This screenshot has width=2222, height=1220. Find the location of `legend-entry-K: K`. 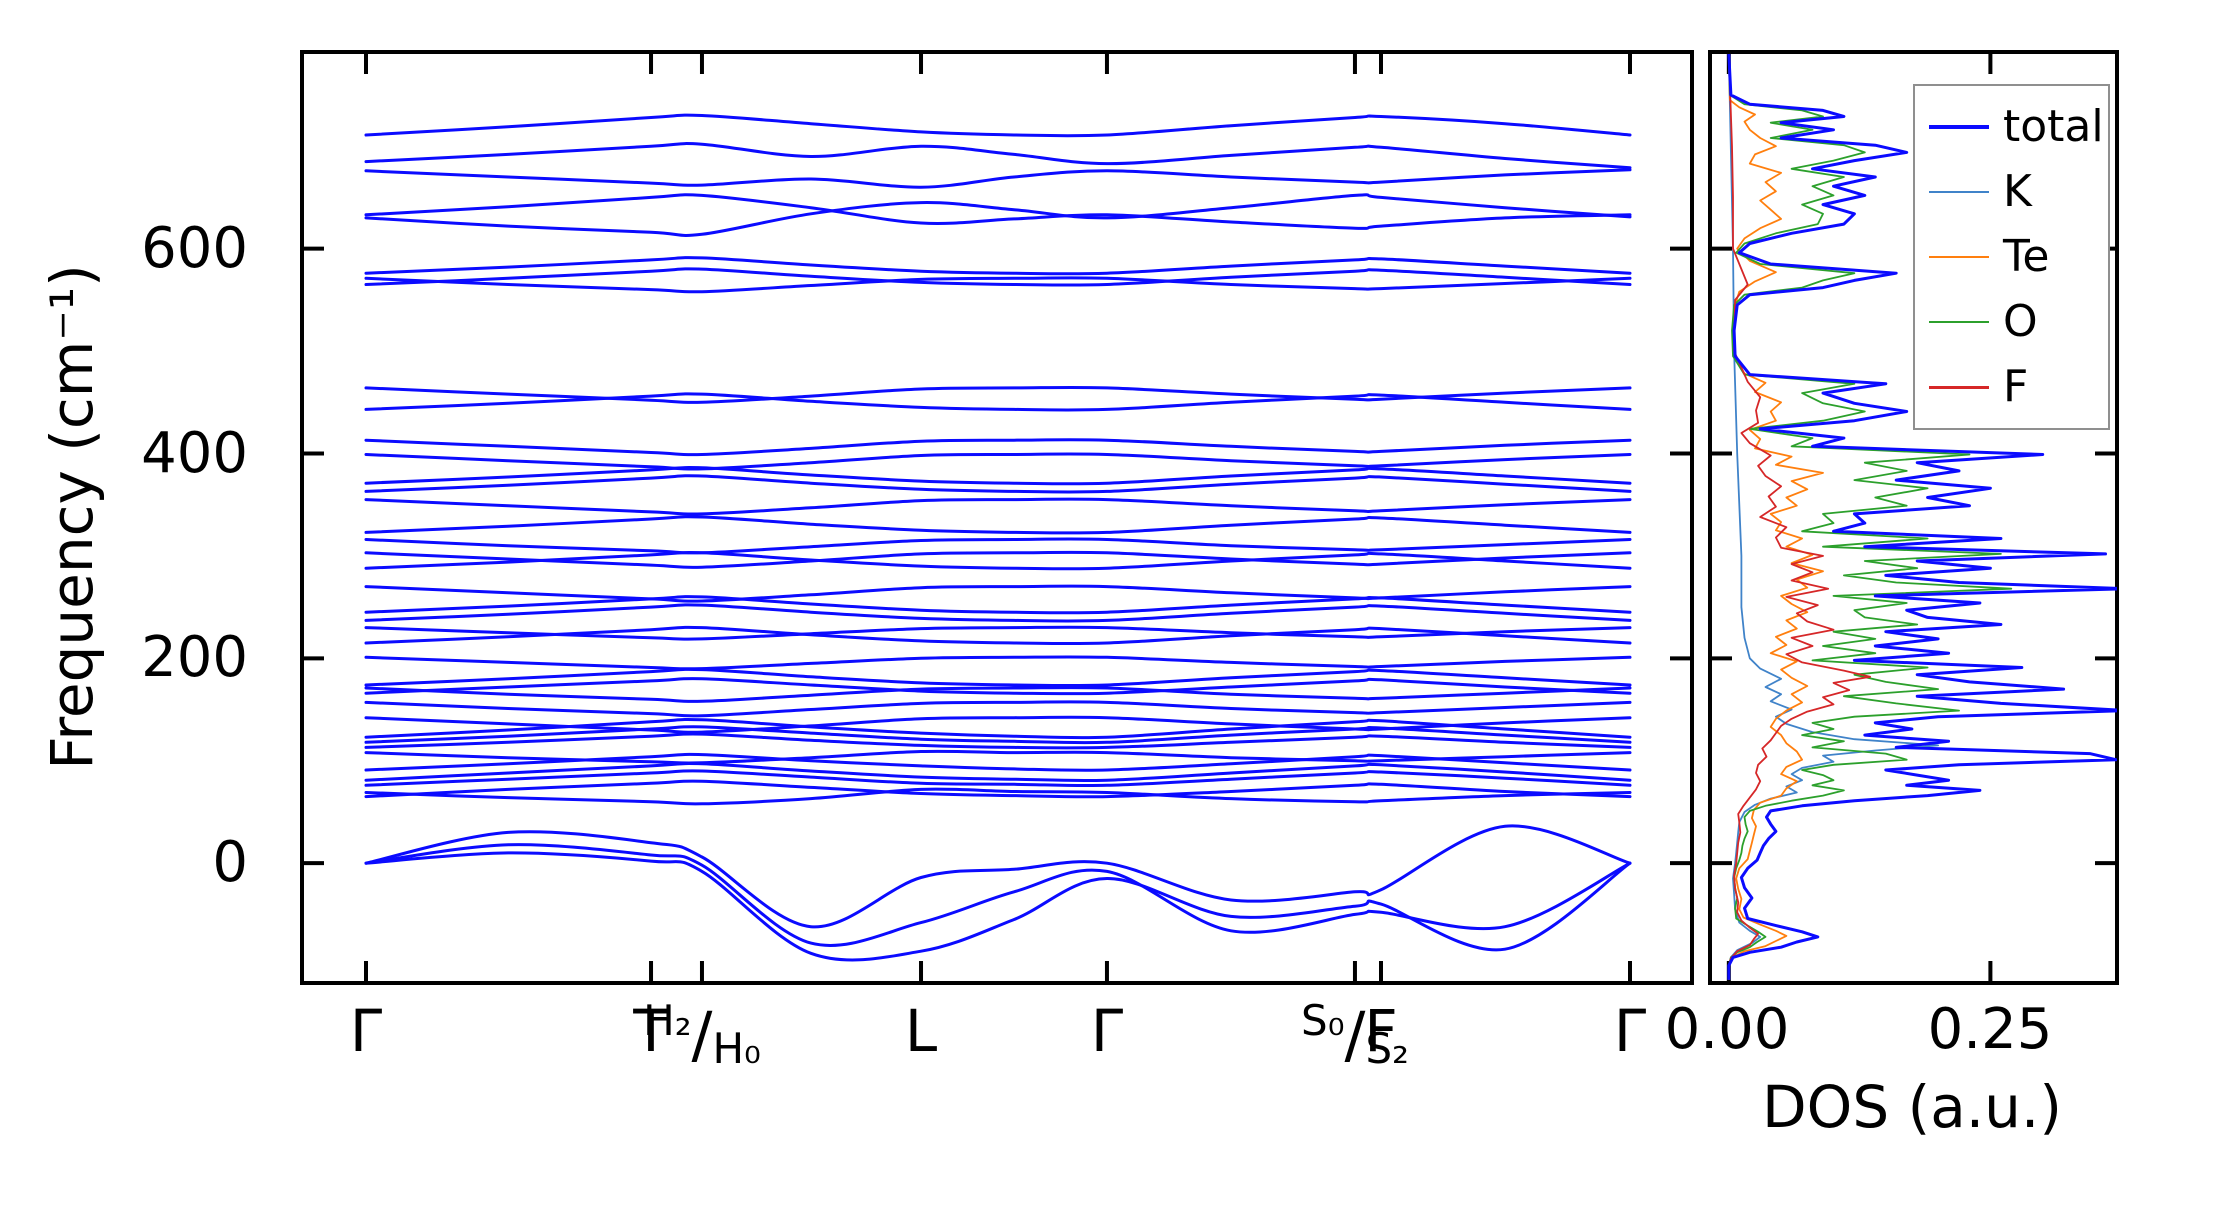

legend-entry-K: K is located at coordinates (2018, 191).